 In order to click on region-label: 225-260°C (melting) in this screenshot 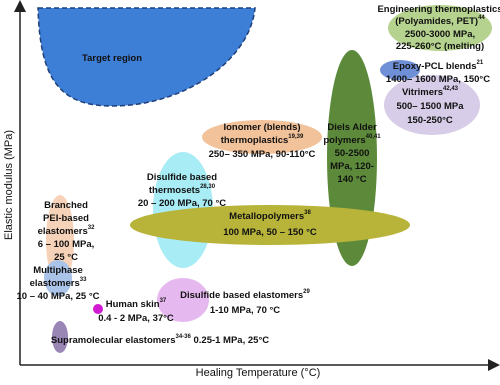, I will do `click(440, 46)`.